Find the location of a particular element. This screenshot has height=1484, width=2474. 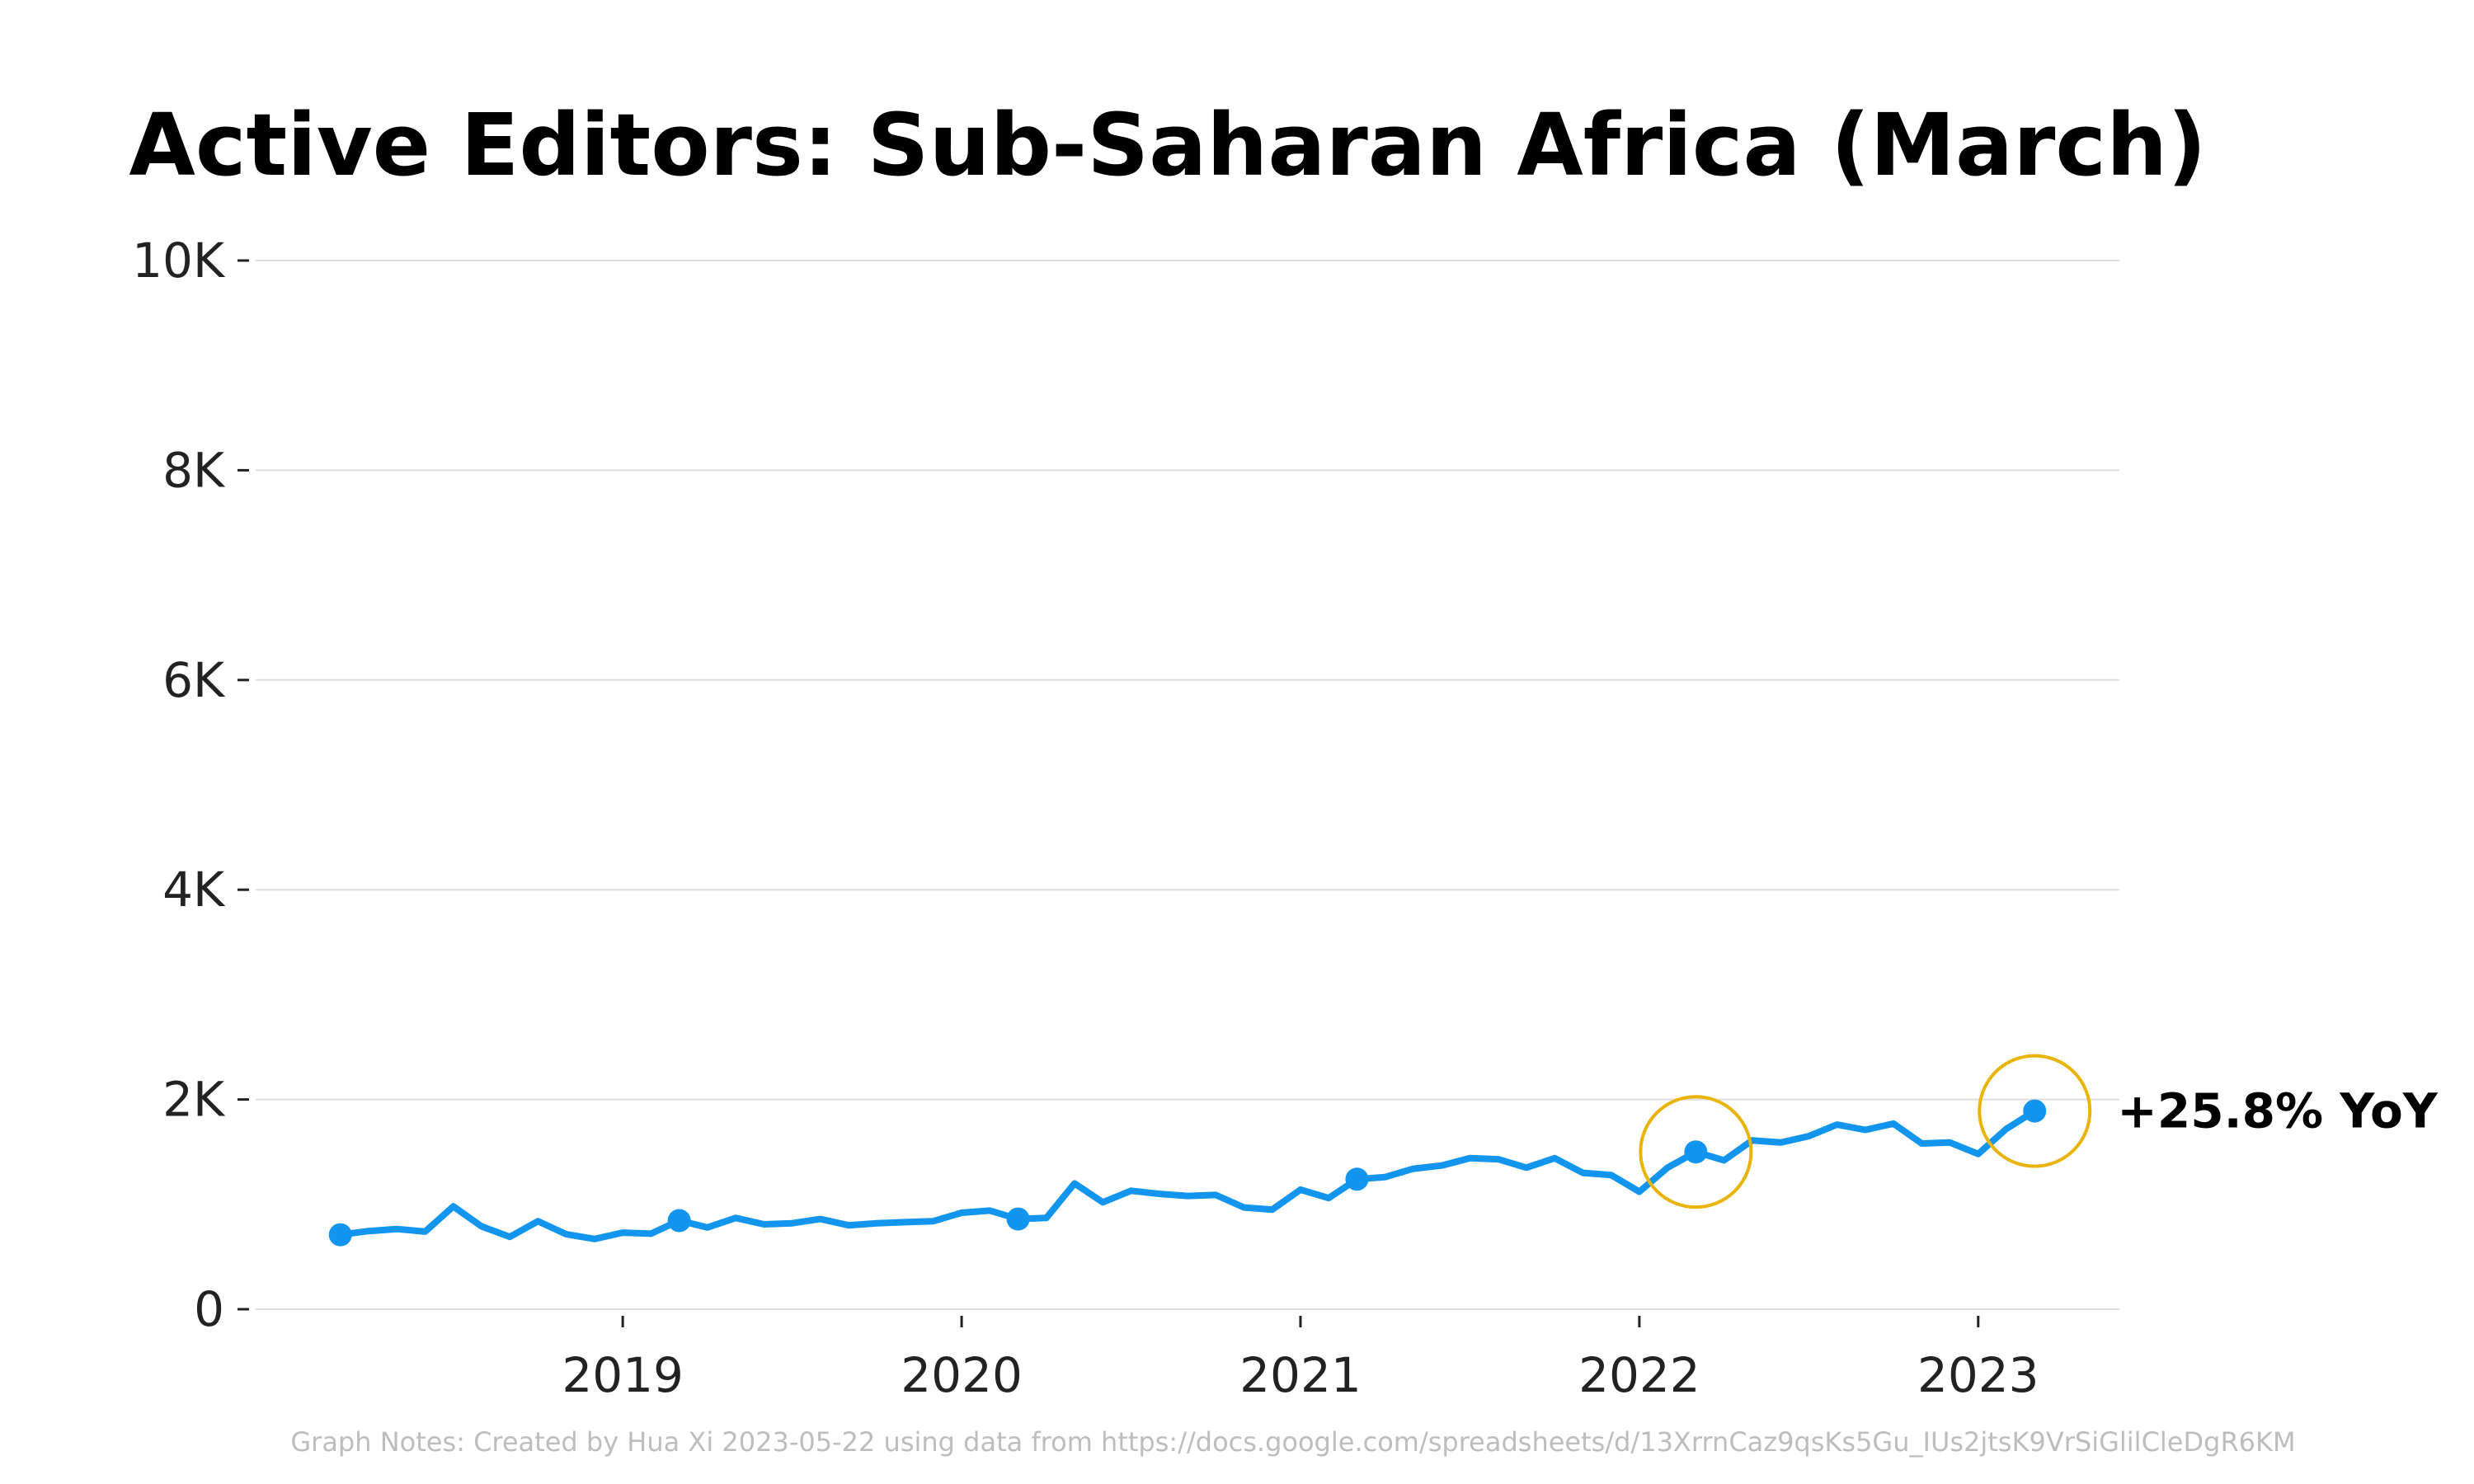

yoy-annotation: +25.8% YoY is located at coordinates (2278, 1111).